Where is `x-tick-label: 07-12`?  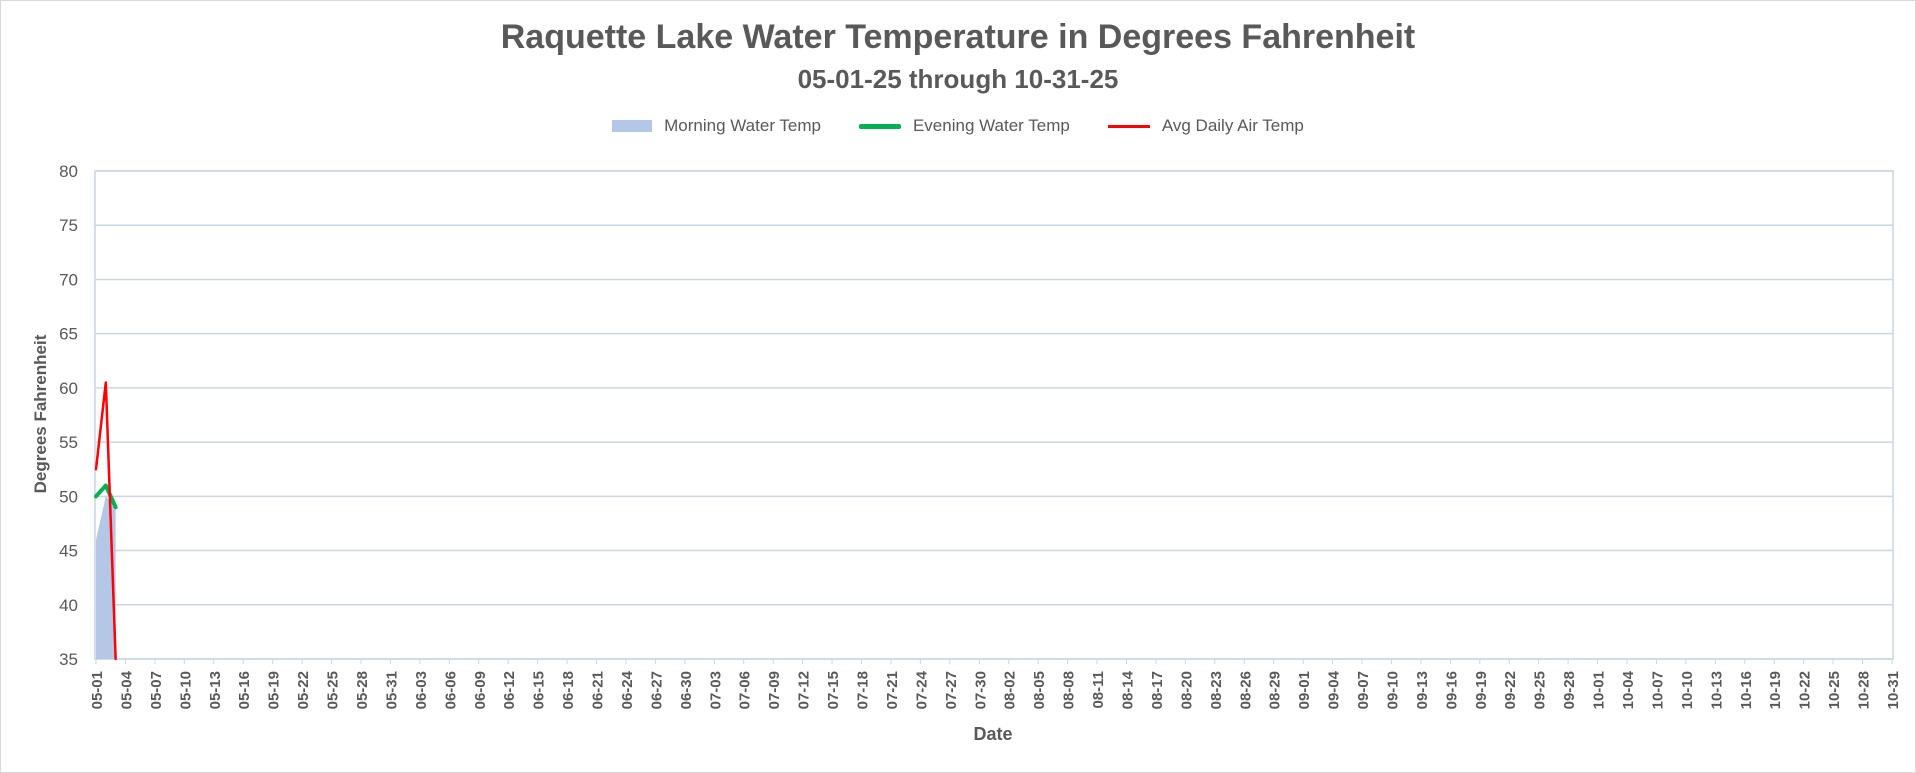 x-tick-label: 07-12 is located at coordinates (804, 690).